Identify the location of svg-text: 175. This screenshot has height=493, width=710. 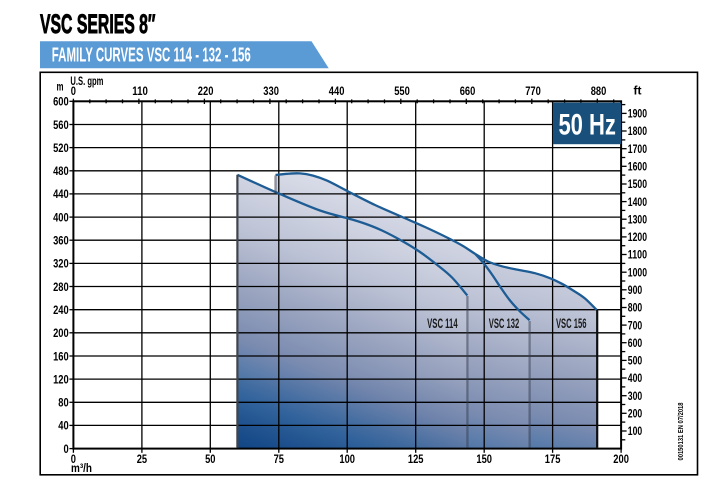
(553, 459).